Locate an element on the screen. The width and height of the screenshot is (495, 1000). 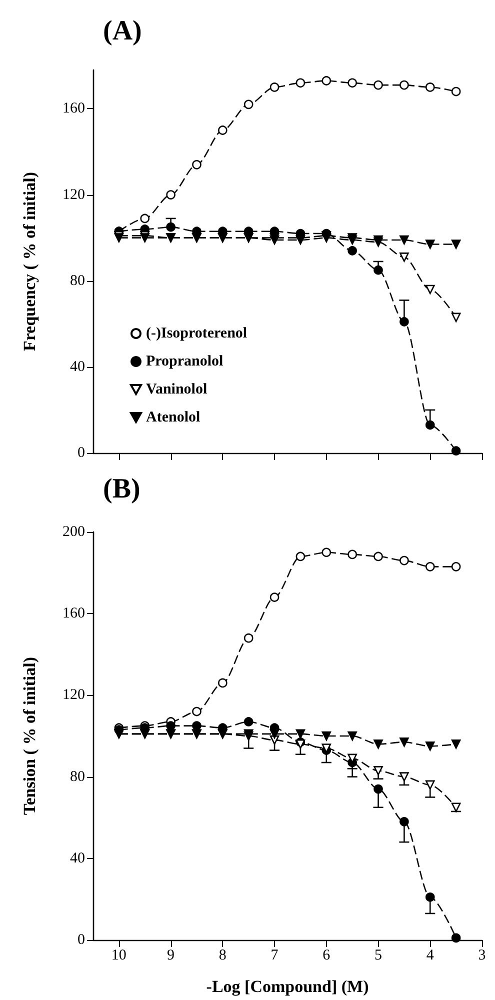
legend-label: (-)Isoproterenol is located at coordinates (197, 334).